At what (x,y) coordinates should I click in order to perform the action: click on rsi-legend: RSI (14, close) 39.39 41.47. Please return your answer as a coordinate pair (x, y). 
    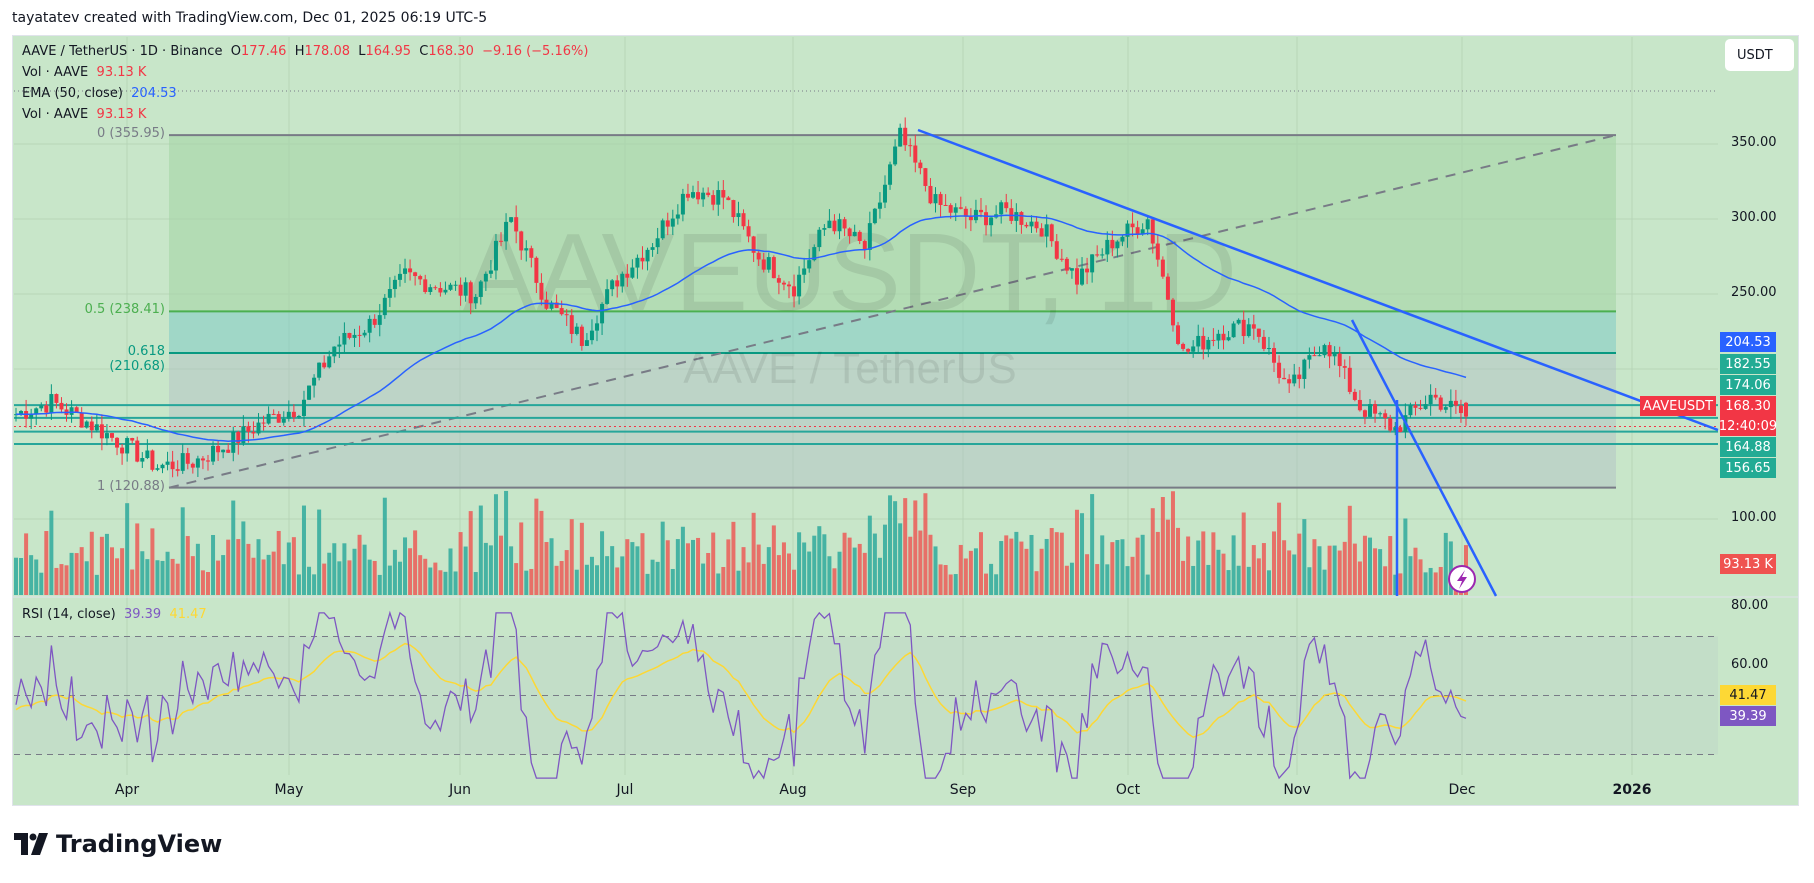
    Looking at the image, I should click on (114, 614).